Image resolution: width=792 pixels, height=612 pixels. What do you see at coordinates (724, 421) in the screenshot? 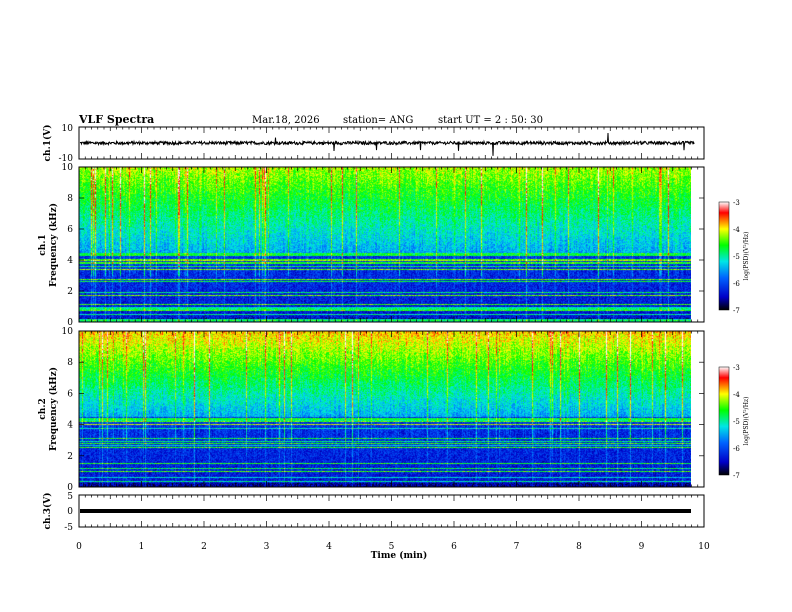
I see `ch2-colorbar` at bounding box center [724, 421].